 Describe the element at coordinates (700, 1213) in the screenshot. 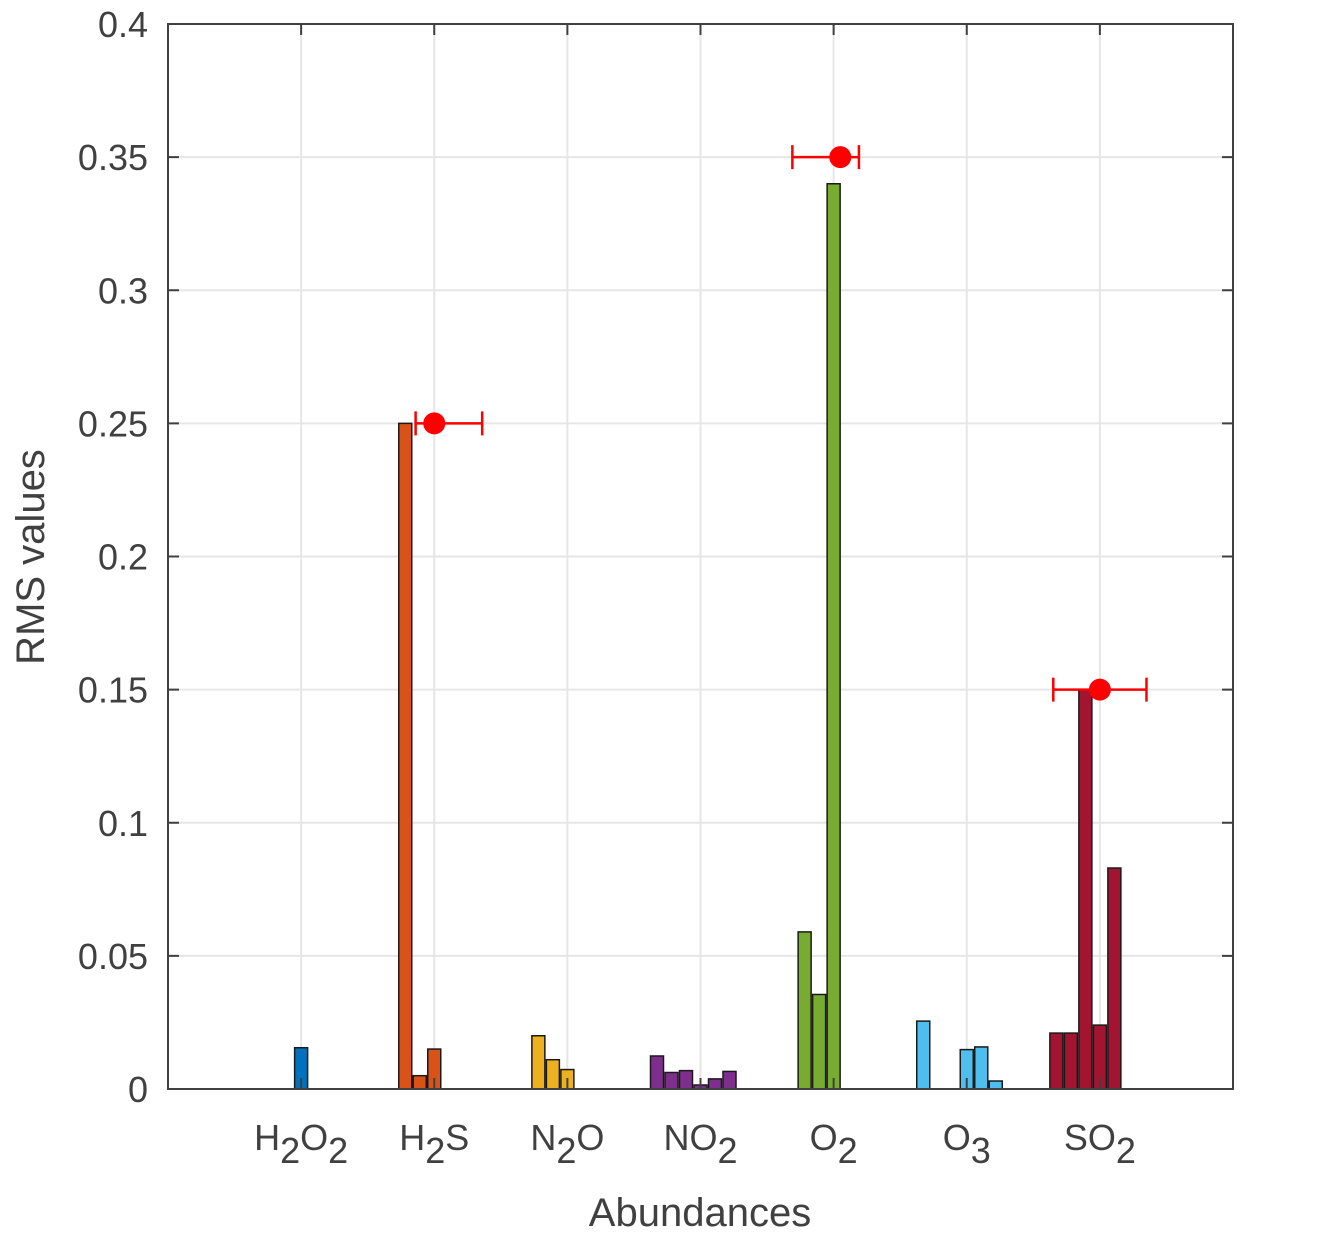

I see `x-axis-title: Abundances` at that location.